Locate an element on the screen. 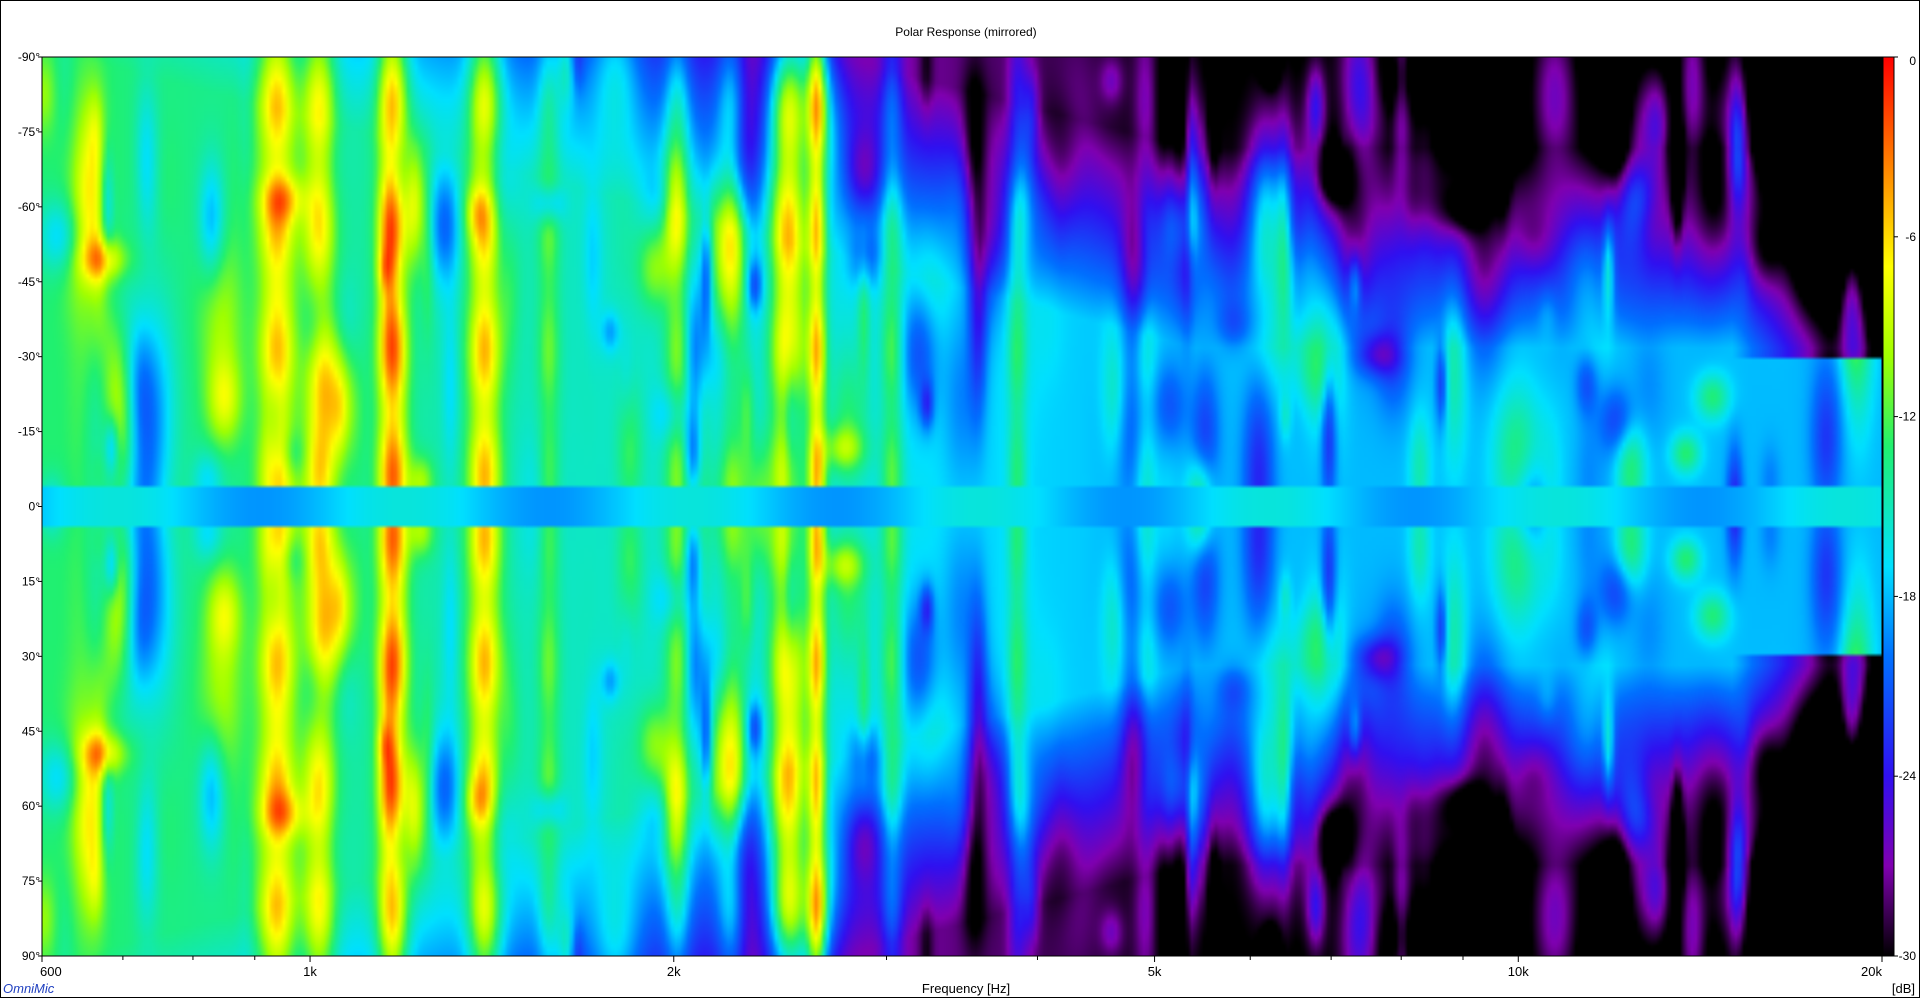  x-axis-label: Frequency [Hz] is located at coordinates (966, 988).